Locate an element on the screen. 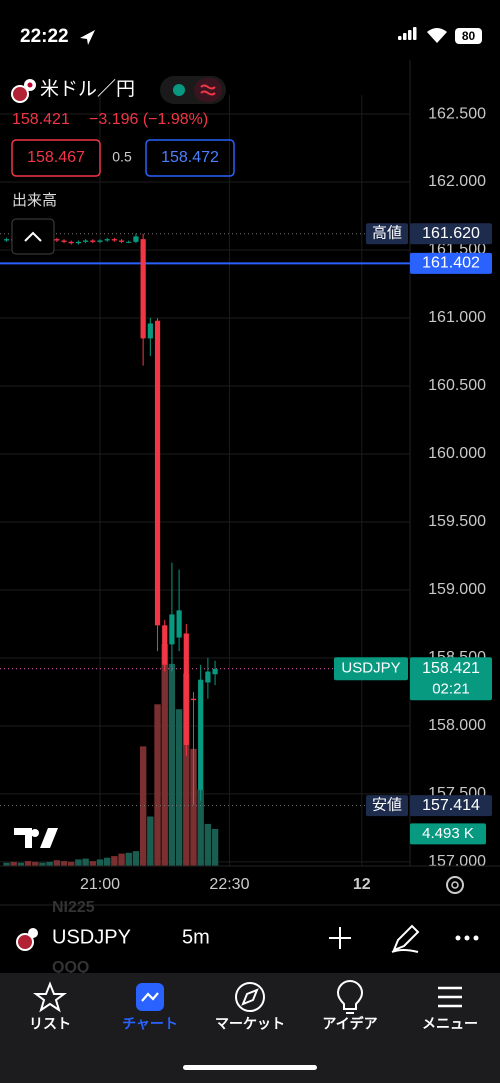  bid-box is located at coordinates (56, 158).